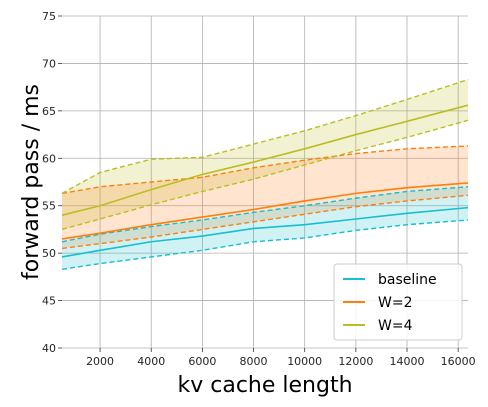 This screenshot has width=488, height=407. I want to click on x-tick-label: 2000, so click(100, 361).